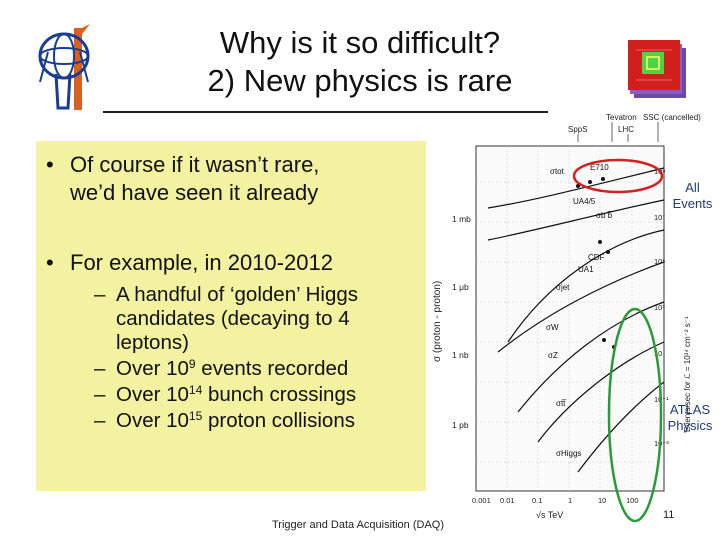  Describe the element at coordinates (481, 500) in the screenshot. I see `xtick-0001: 0.001` at that location.